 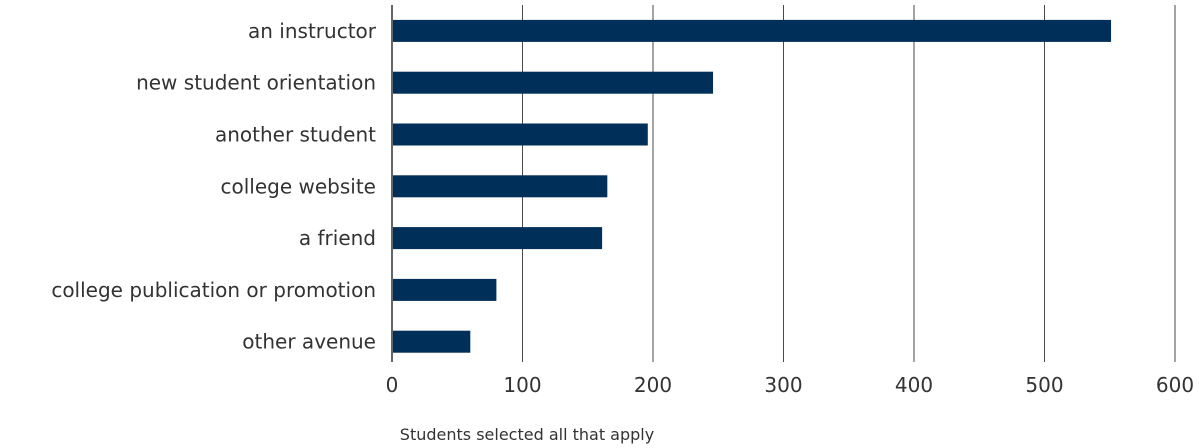 I want to click on x-axis-title: Students selected all that apply, so click(x=527, y=434).